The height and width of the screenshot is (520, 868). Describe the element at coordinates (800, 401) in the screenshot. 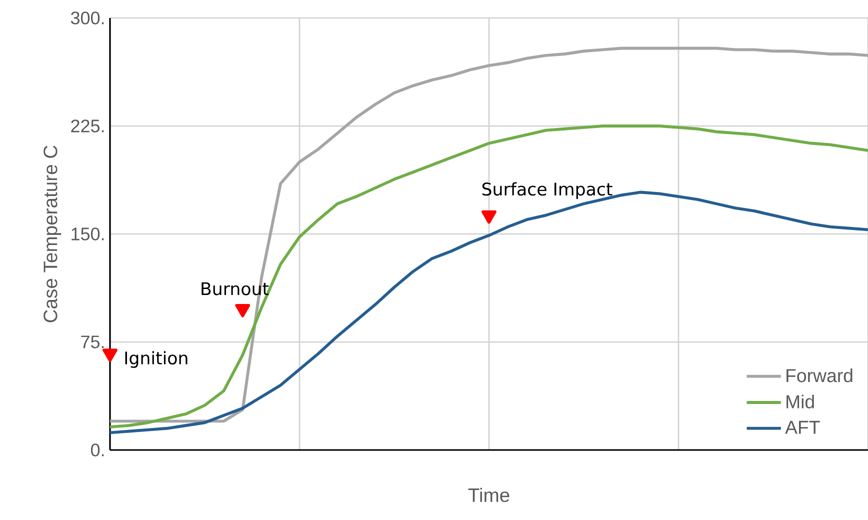

I see `legend-label: Mid` at that location.